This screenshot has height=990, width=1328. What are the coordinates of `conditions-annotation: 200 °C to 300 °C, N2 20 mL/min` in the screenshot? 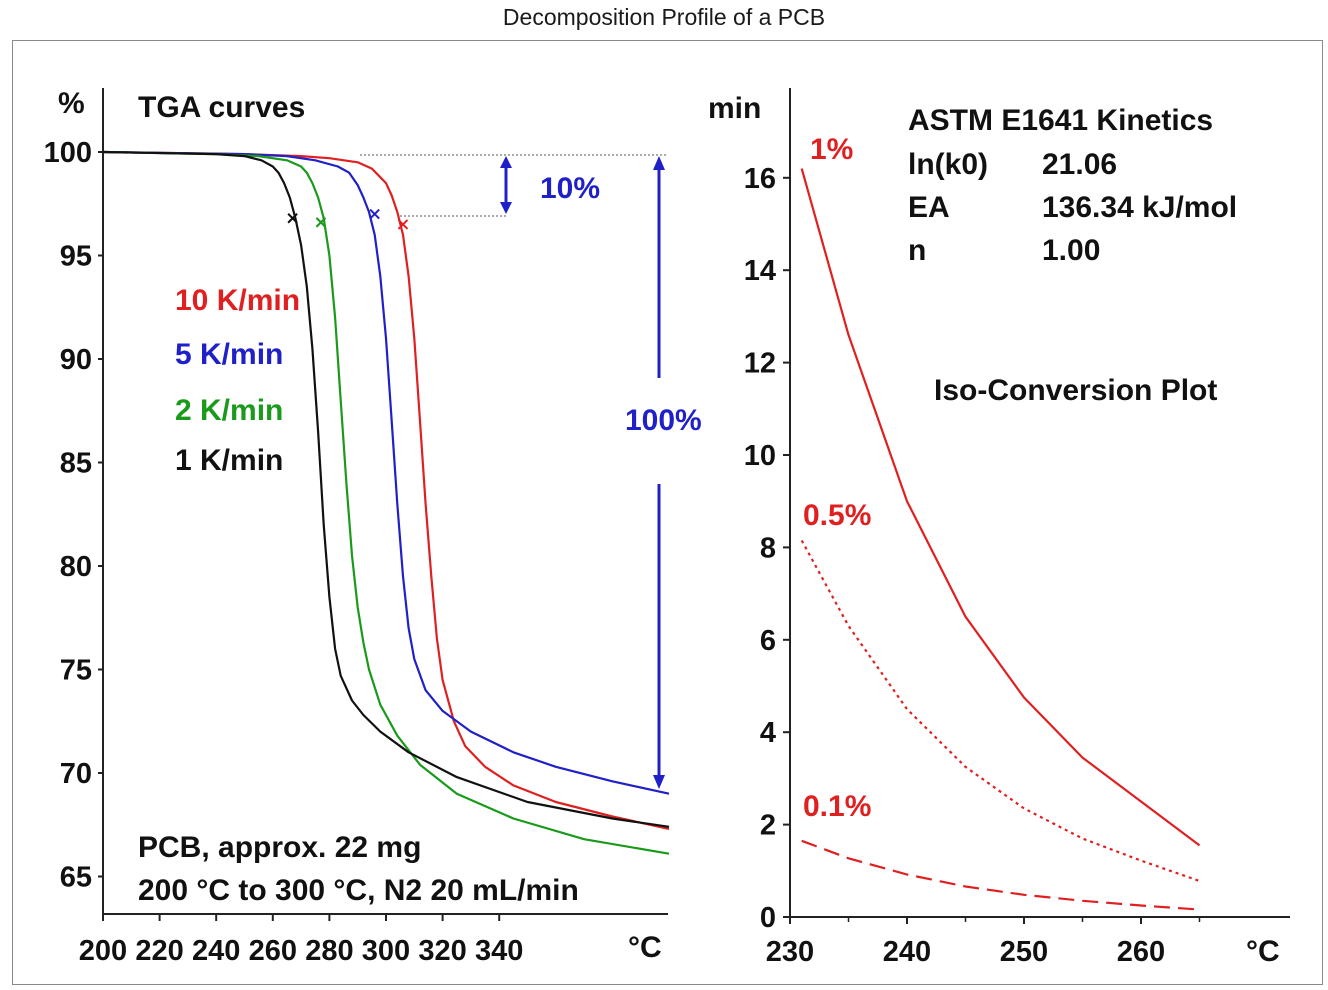 It's located at (358, 890).